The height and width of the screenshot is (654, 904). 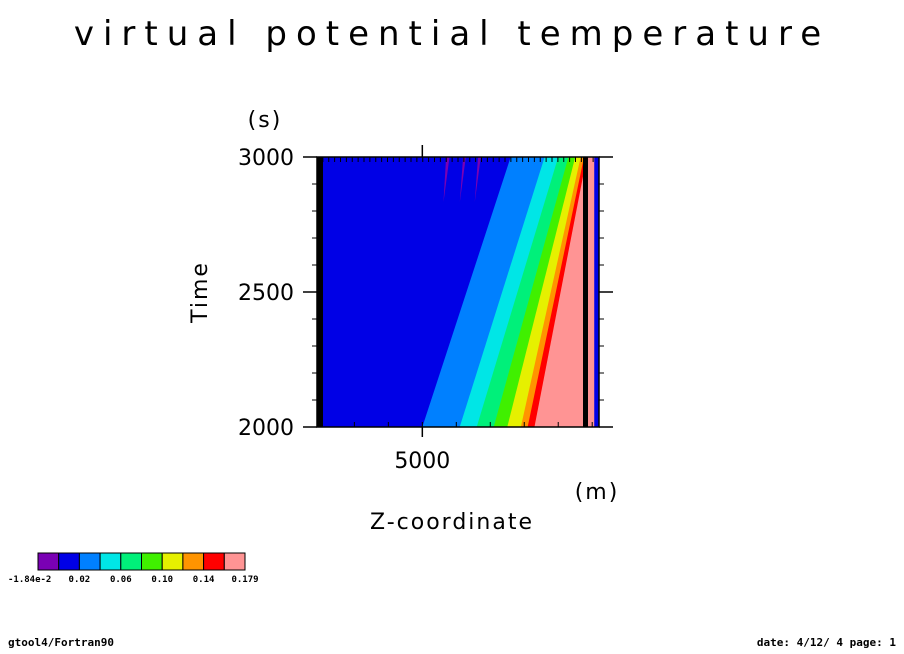 What do you see at coordinates (265, 120) in the screenshot?
I see `y-axis-unit: (s)` at bounding box center [265, 120].